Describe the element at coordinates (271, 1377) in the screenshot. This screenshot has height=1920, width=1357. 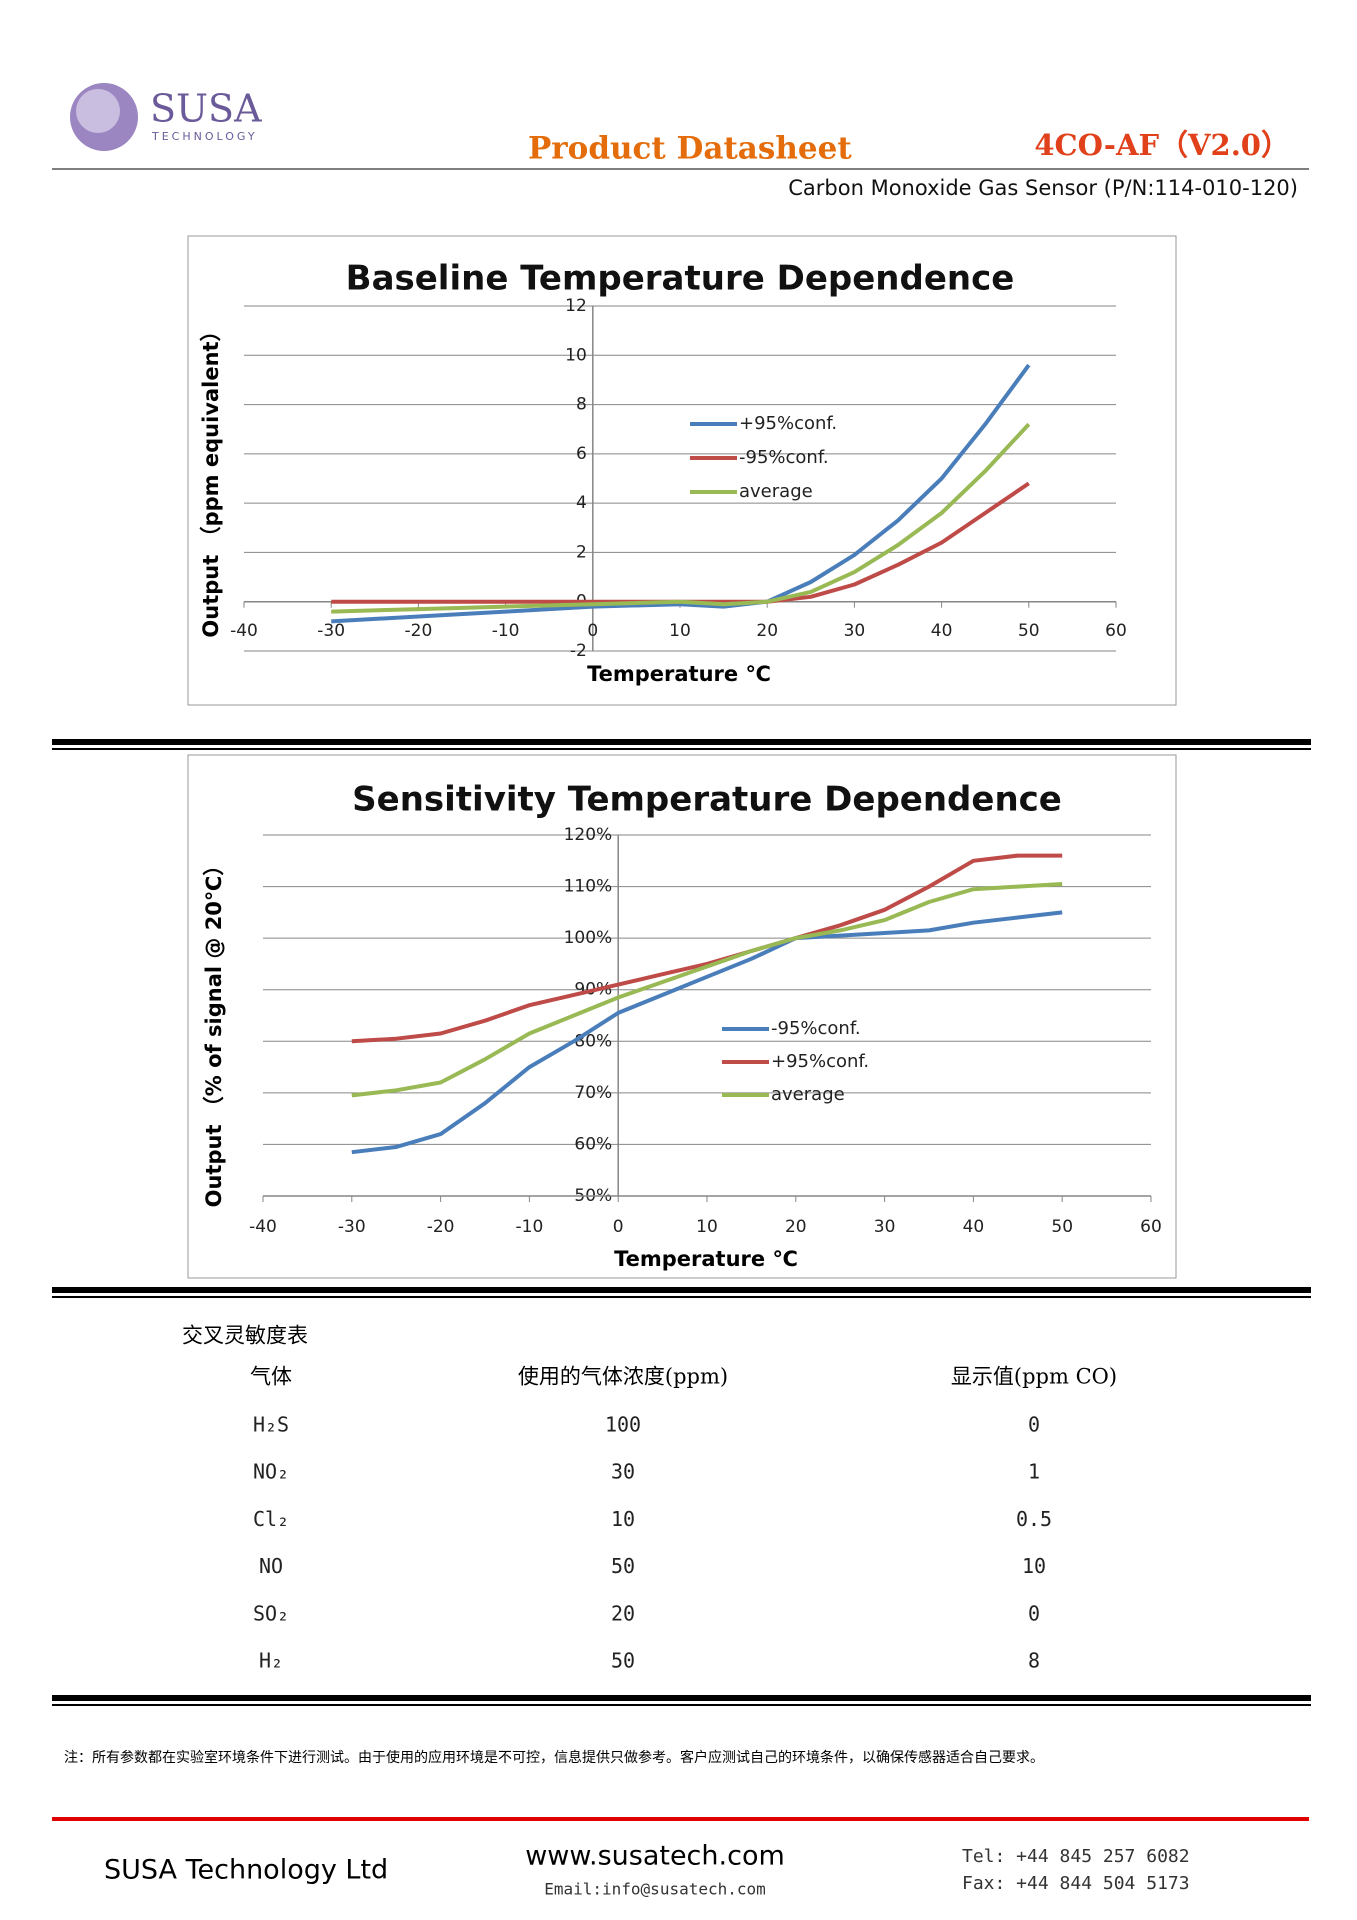
I see `table-header: 气体` at that location.